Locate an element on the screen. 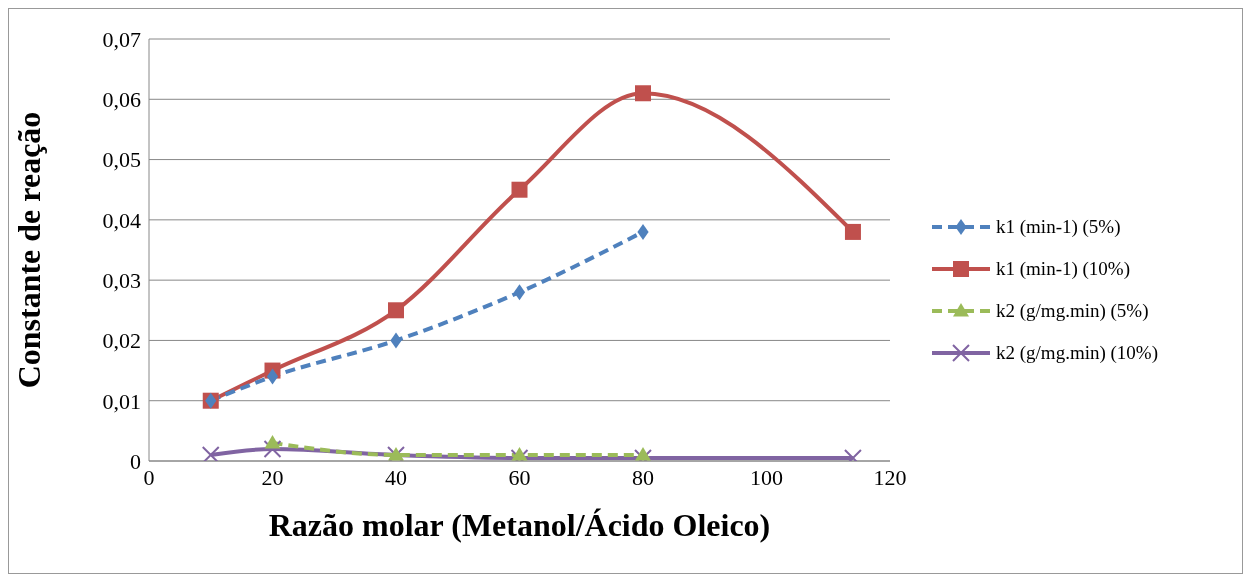 This screenshot has height=582, width=1251. x-tick-label: 40 is located at coordinates (396, 477).